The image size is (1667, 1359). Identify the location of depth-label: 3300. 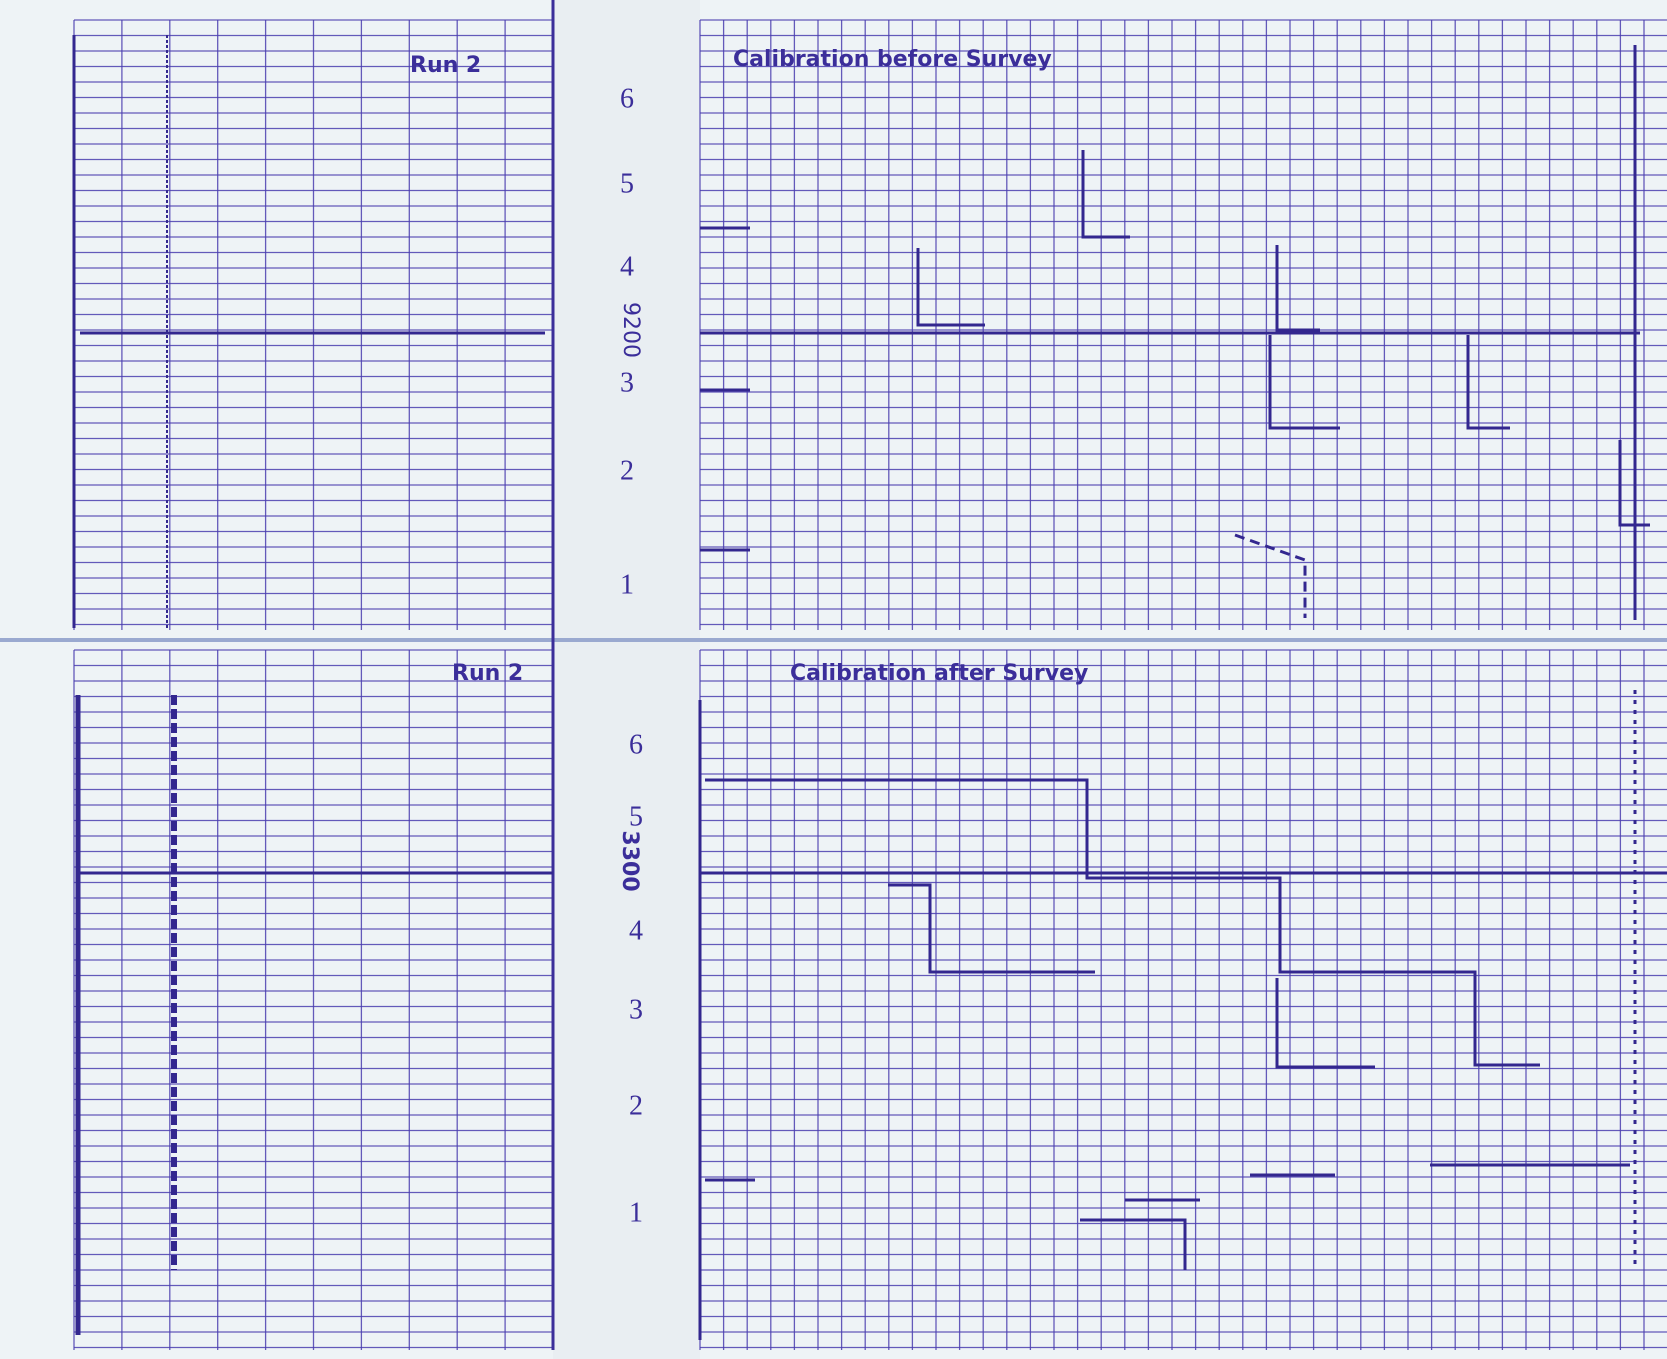
(629, 860).